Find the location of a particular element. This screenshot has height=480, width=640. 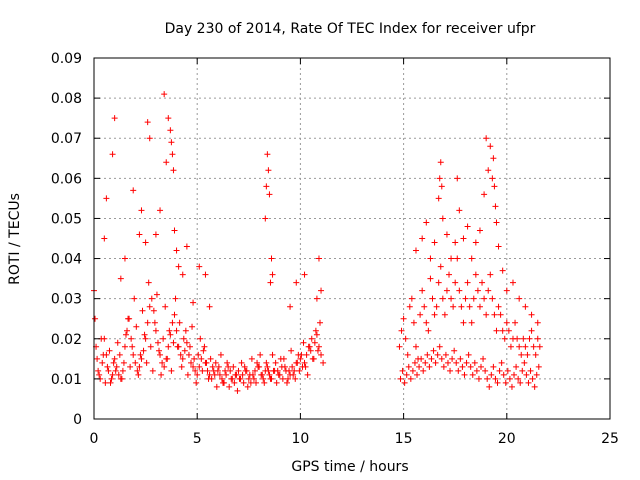

x-tick-label: 10 is located at coordinates (300, 439).